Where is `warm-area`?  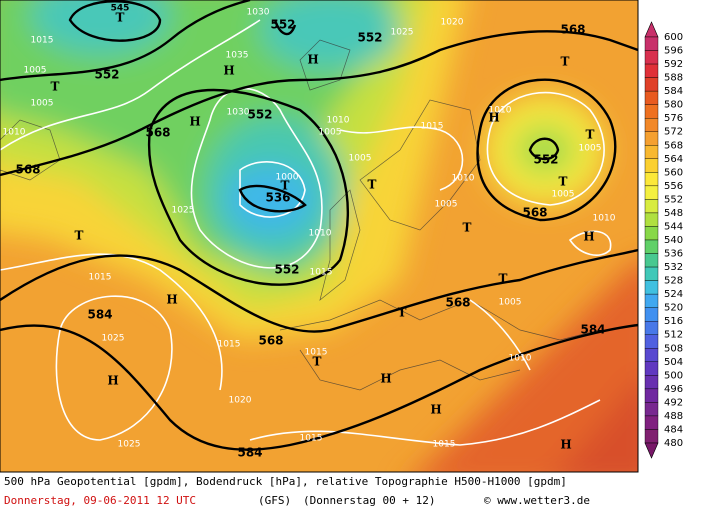
warm-area is located at coordinates (529, 366).